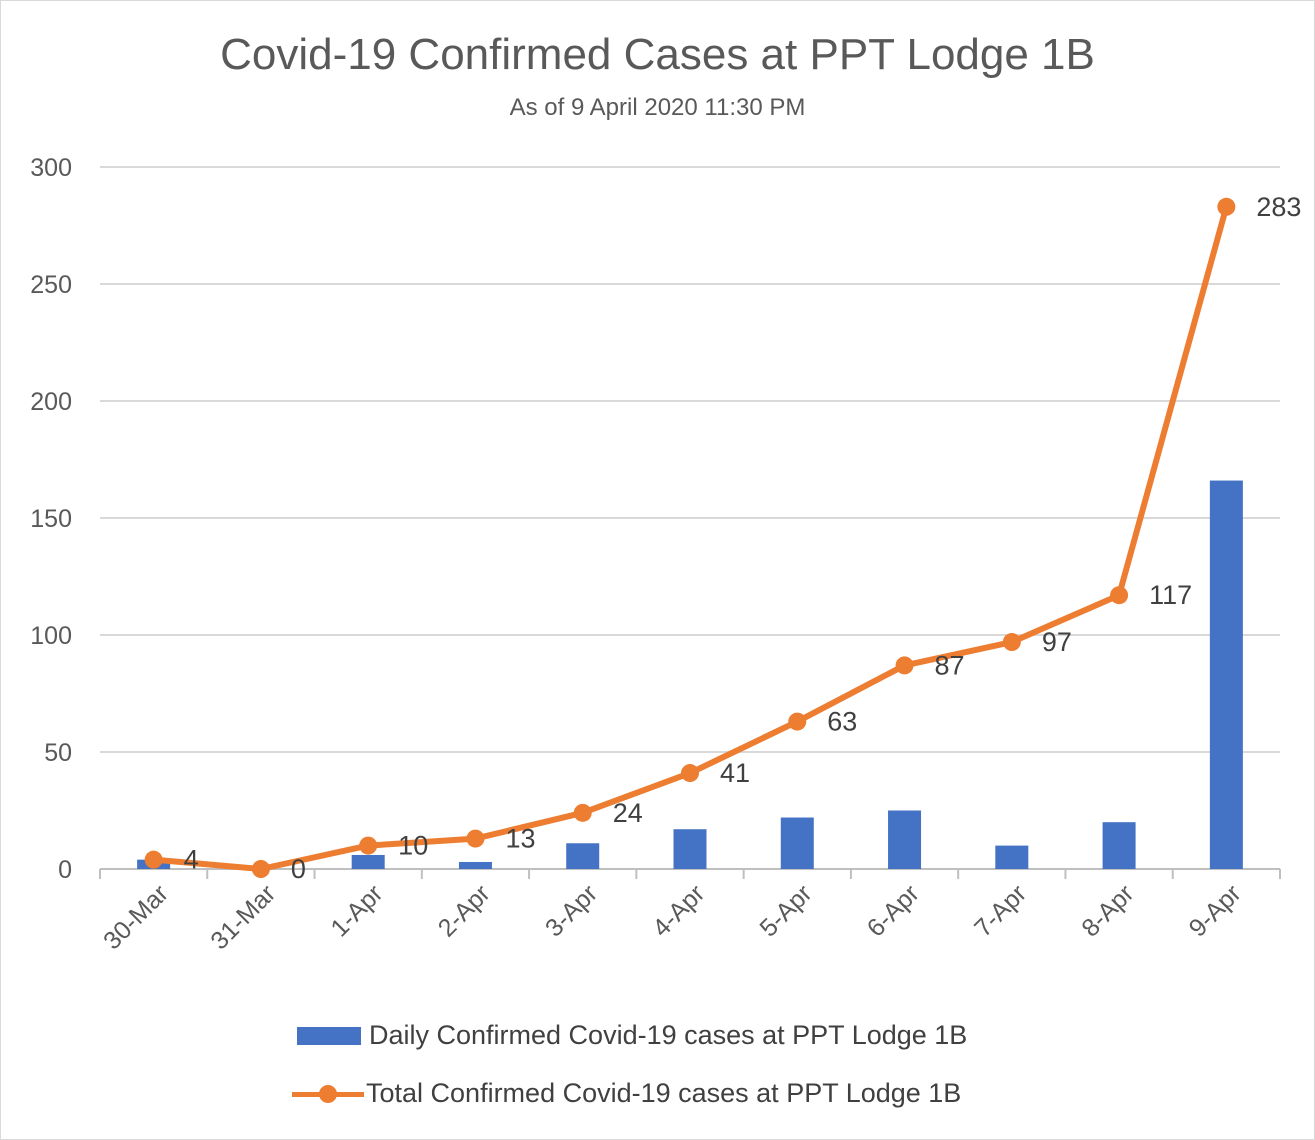 This screenshot has height=1140, width=1315. What do you see at coordinates (243, 917) in the screenshot?
I see `x-tick-label: 31-Mar` at bounding box center [243, 917].